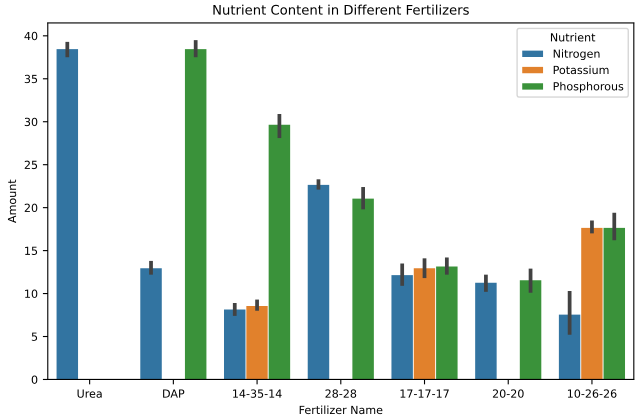 This screenshot has width=637, height=417. Describe the element at coordinates (35, 379) in the screenshot. I see `y-tick-label: 0` at that location.